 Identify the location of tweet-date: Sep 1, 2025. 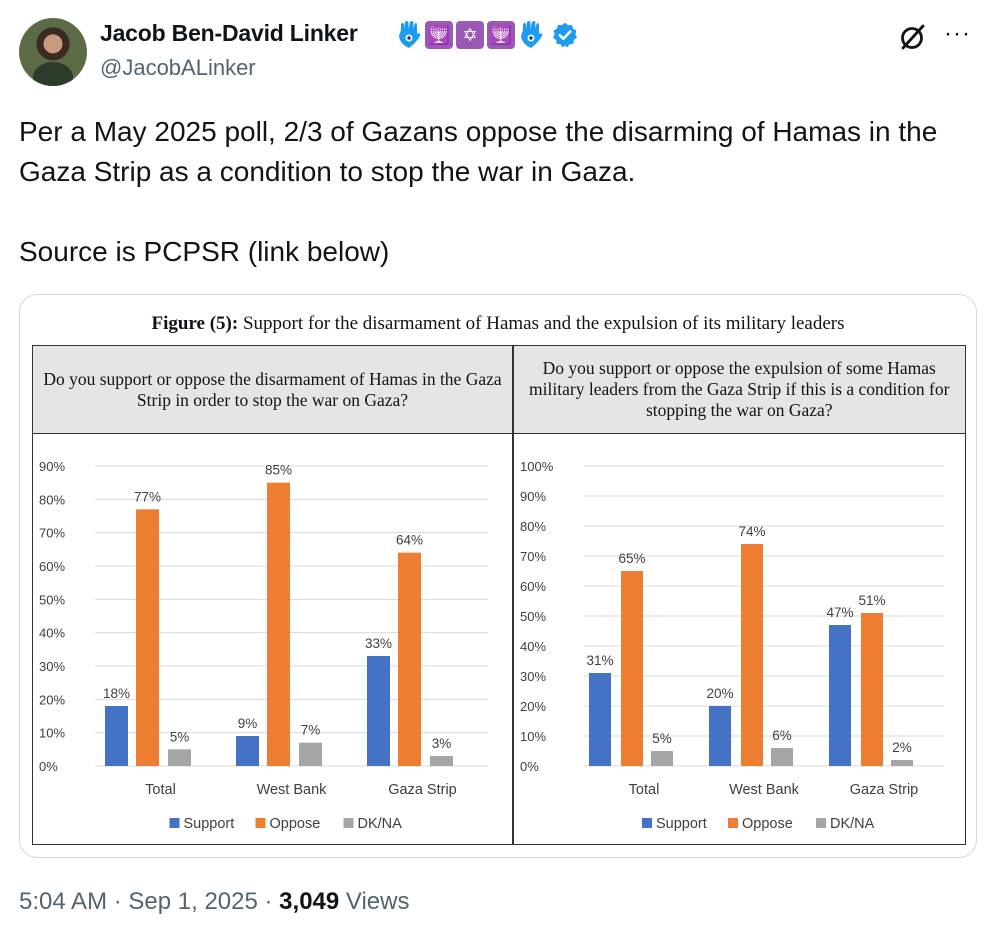
(193, 901).